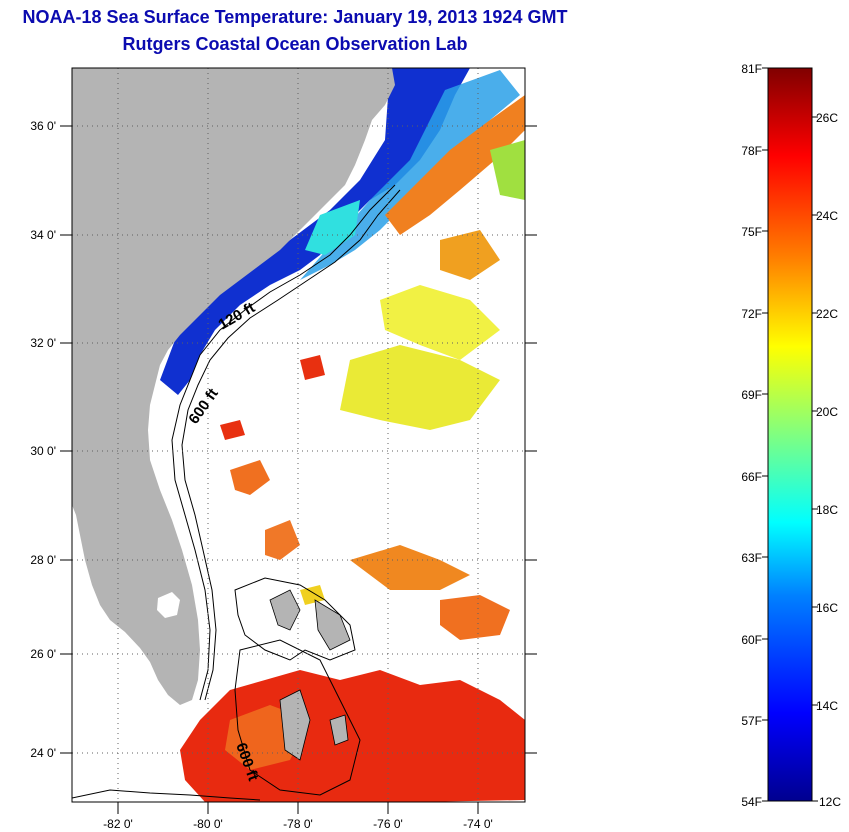 The width and height of the screenshot is (849, 832). I want to click on map-subtitle: Rutgers Coastal Ocean Observation Lab, so click(295, 44).